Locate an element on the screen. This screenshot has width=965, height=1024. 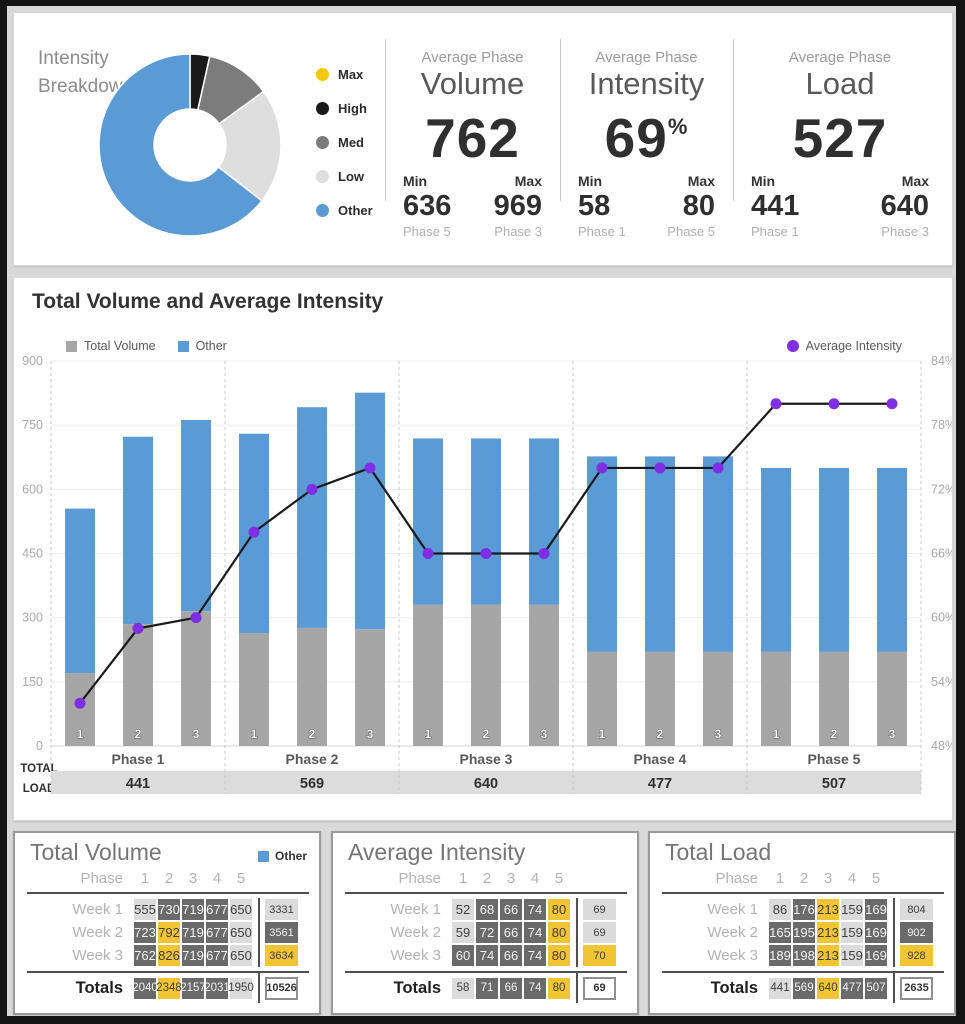
table-cell: 723 is located at coordinates (145, 932).